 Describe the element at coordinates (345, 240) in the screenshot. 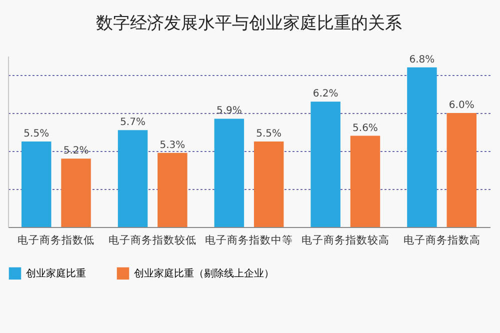

I see `x-tick-label: 电子商务指数较高` at that location.